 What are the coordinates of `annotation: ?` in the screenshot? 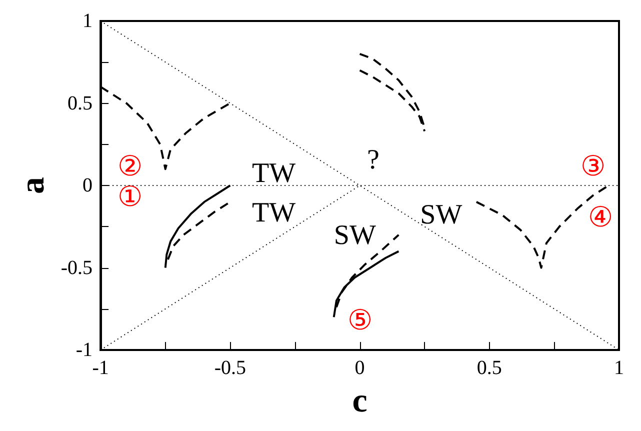 It's located at (373, 160).